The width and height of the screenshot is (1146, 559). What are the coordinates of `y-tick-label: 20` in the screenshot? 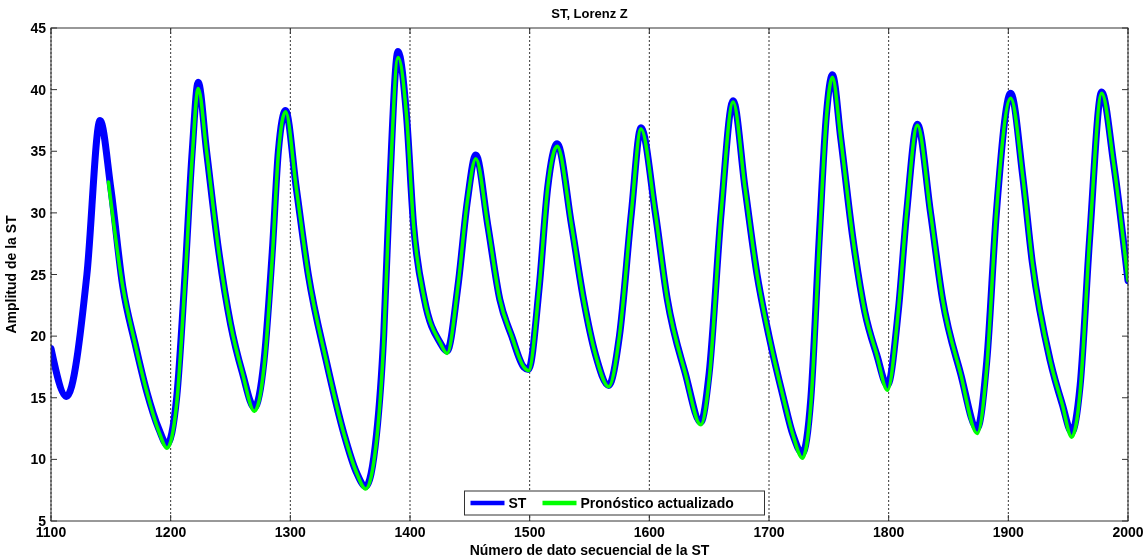 It's located at (38, 336).